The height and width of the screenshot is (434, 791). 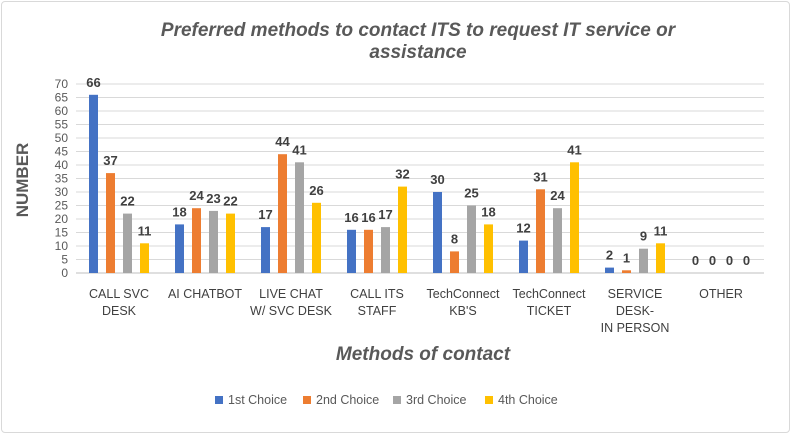 I want to click on x-axis-label: Methods of contact, so click(x=423, y=354).